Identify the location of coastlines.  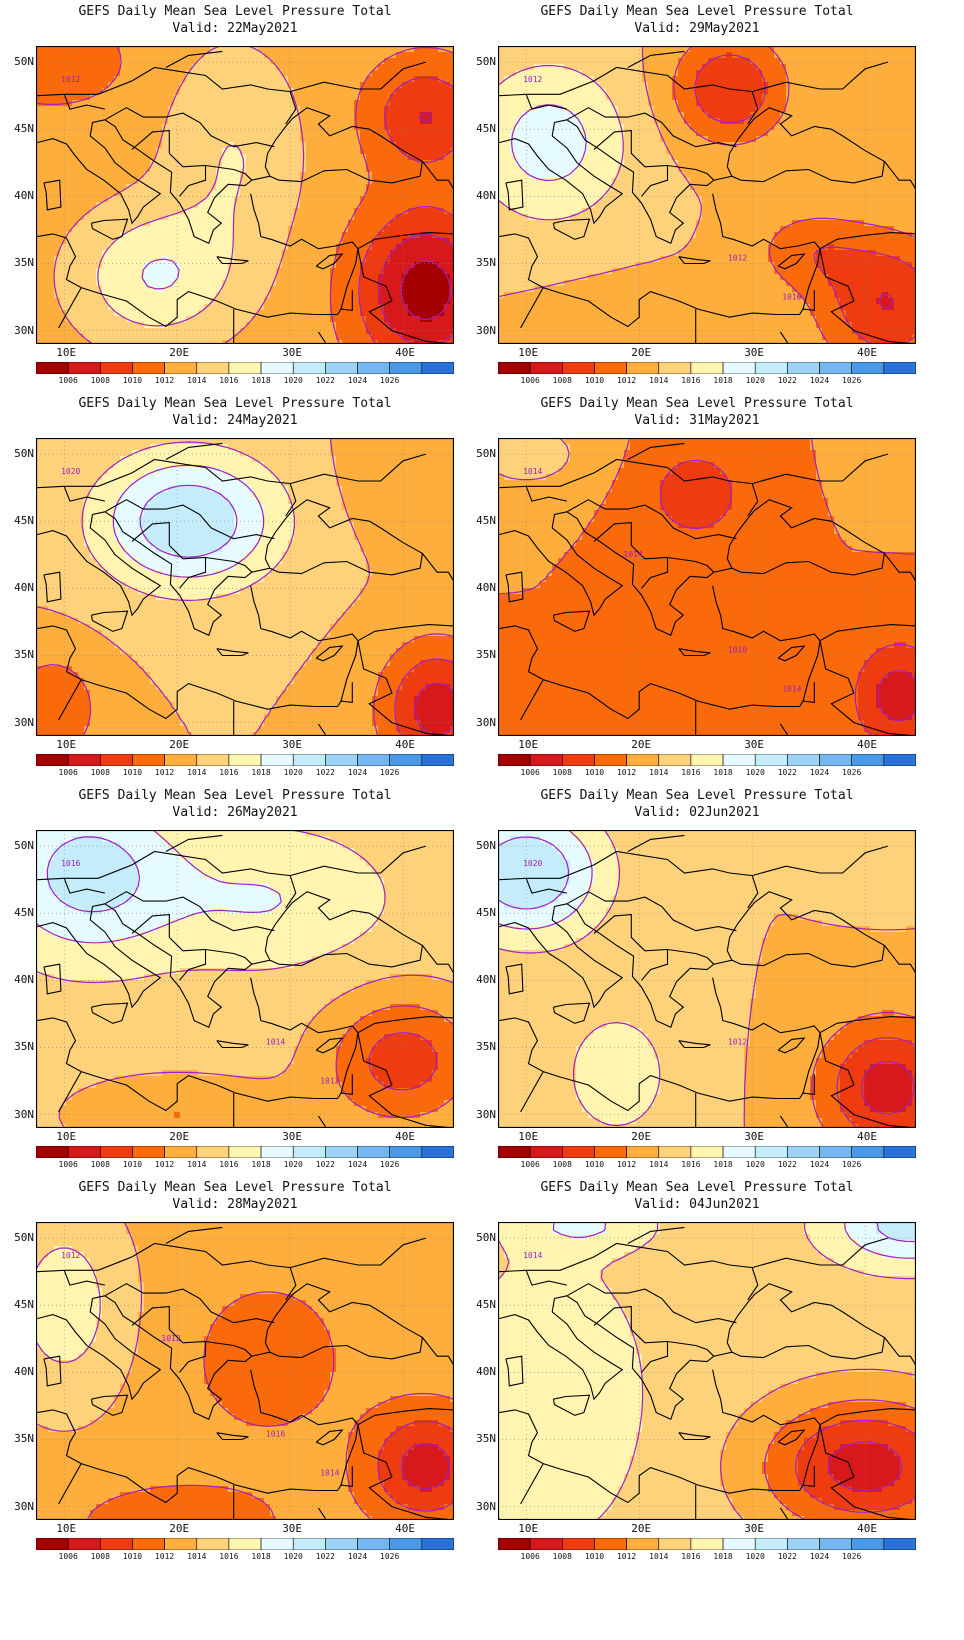
(707, 197).